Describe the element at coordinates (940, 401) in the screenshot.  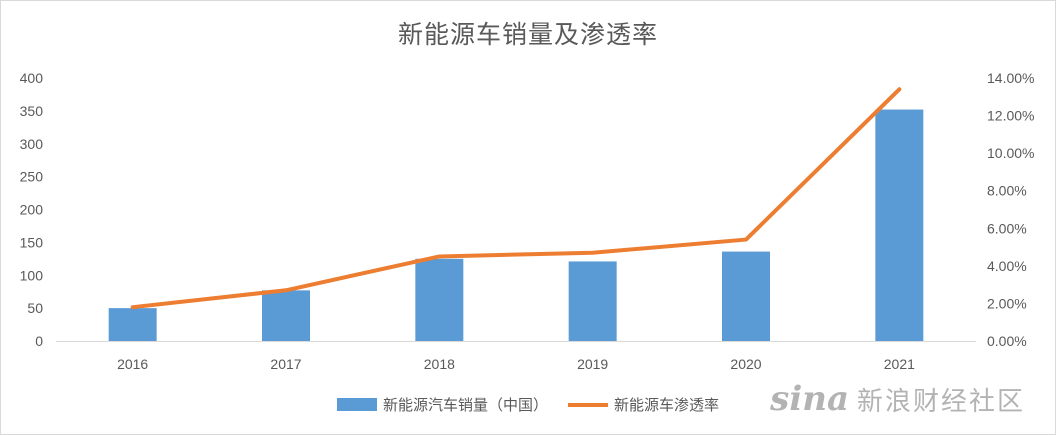
I see `watermark-text: 新浪财经社区` at that location.